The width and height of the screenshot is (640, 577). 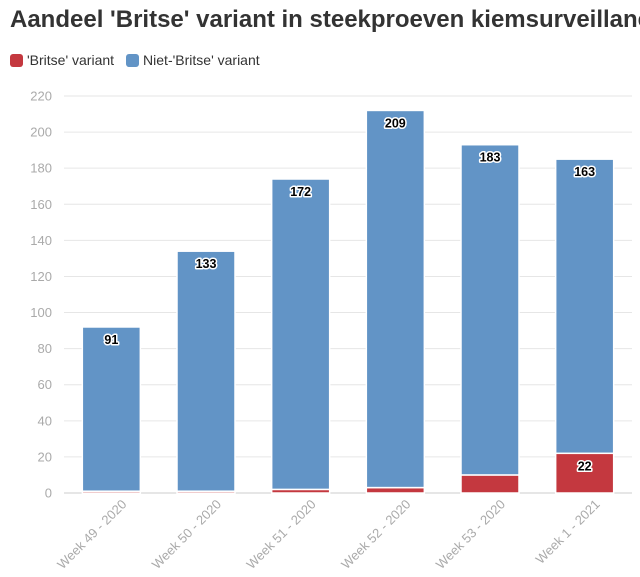 What do you see at coordinates (375, 534) in the screenshot?
I see `x-tick-label: Week 52 - 2020` at bounding box center [375, 534].